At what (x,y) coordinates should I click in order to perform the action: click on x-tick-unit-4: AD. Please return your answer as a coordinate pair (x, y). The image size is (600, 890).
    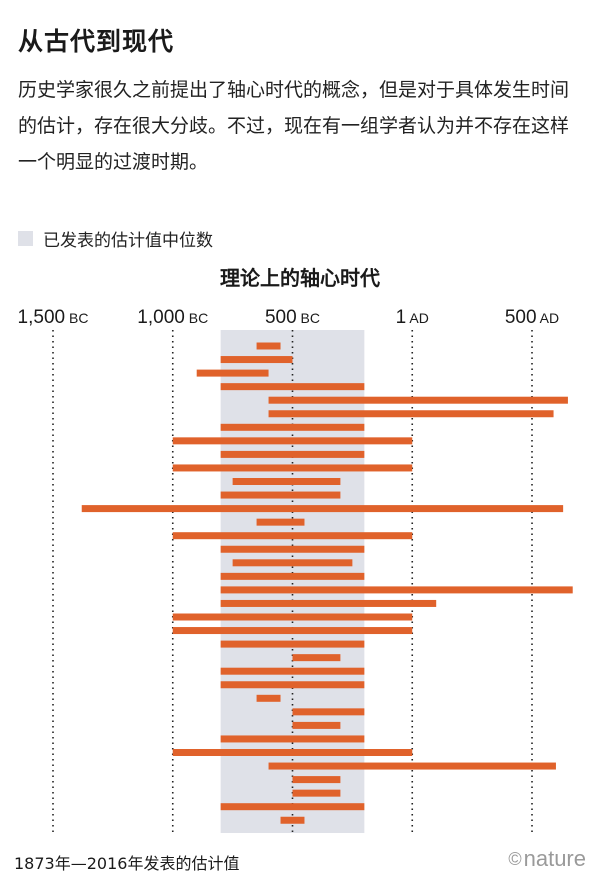
    Looking at the image, I should click on (548, 318).